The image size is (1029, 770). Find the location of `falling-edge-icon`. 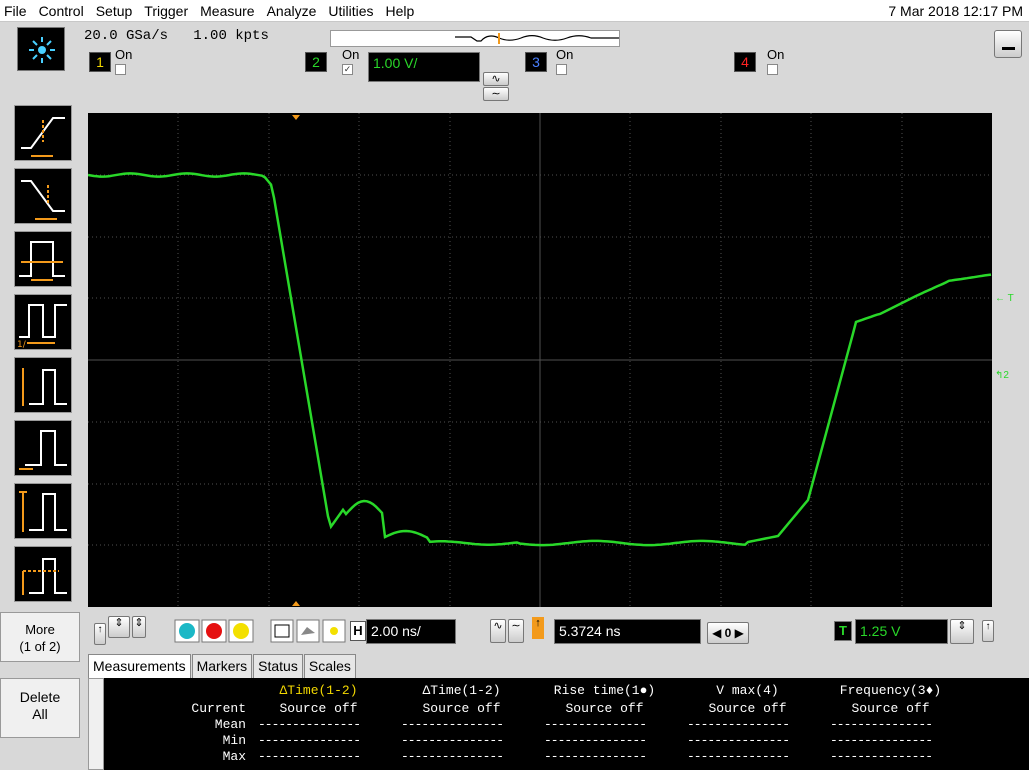

falling-edge-icon is located at coordinates (43, 200).